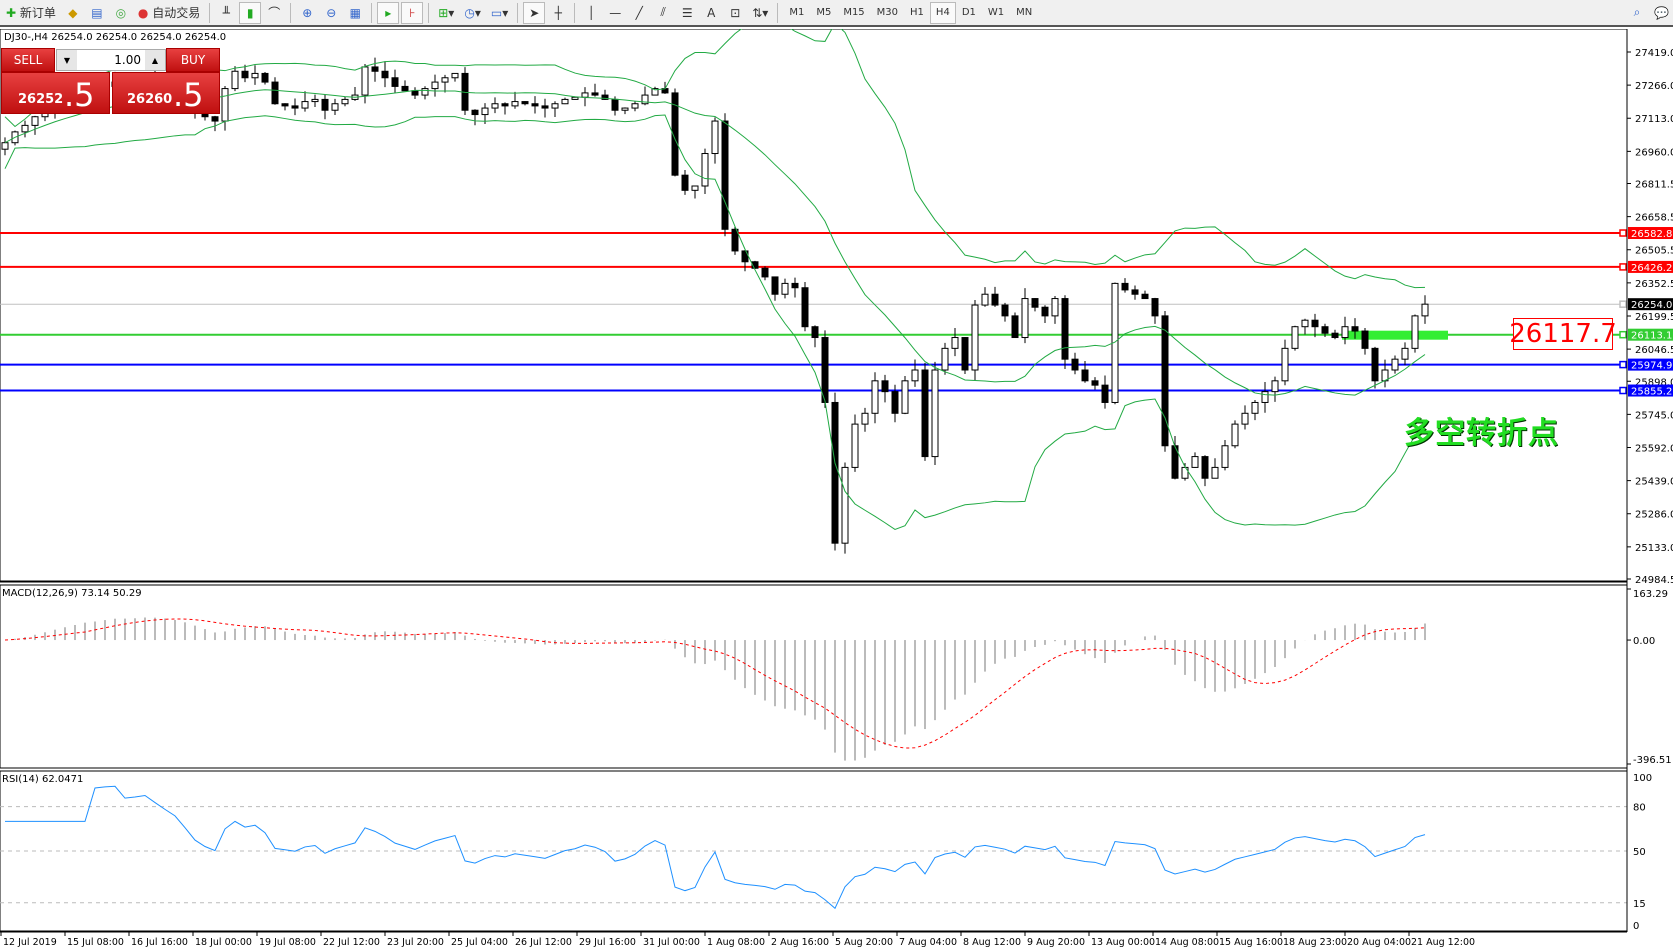 Image resolution: width=1673 pixels, height=952 pixels. Describe the element at coordinates (797, 12) in the screenshot. I see `timeframe-m1: M1` at that location.